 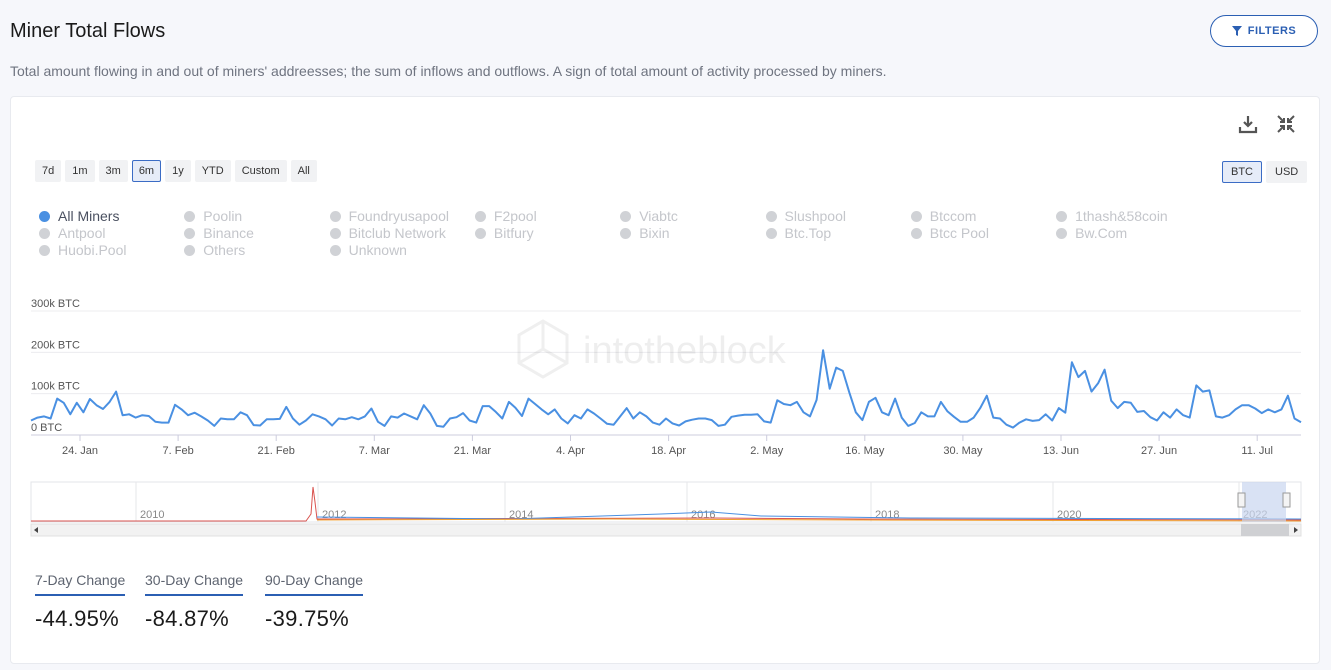 What do you see at coordinates (815, 216) in the screenshot?
I see `legend-label: Slushpool` at bounding box center [815, 216].